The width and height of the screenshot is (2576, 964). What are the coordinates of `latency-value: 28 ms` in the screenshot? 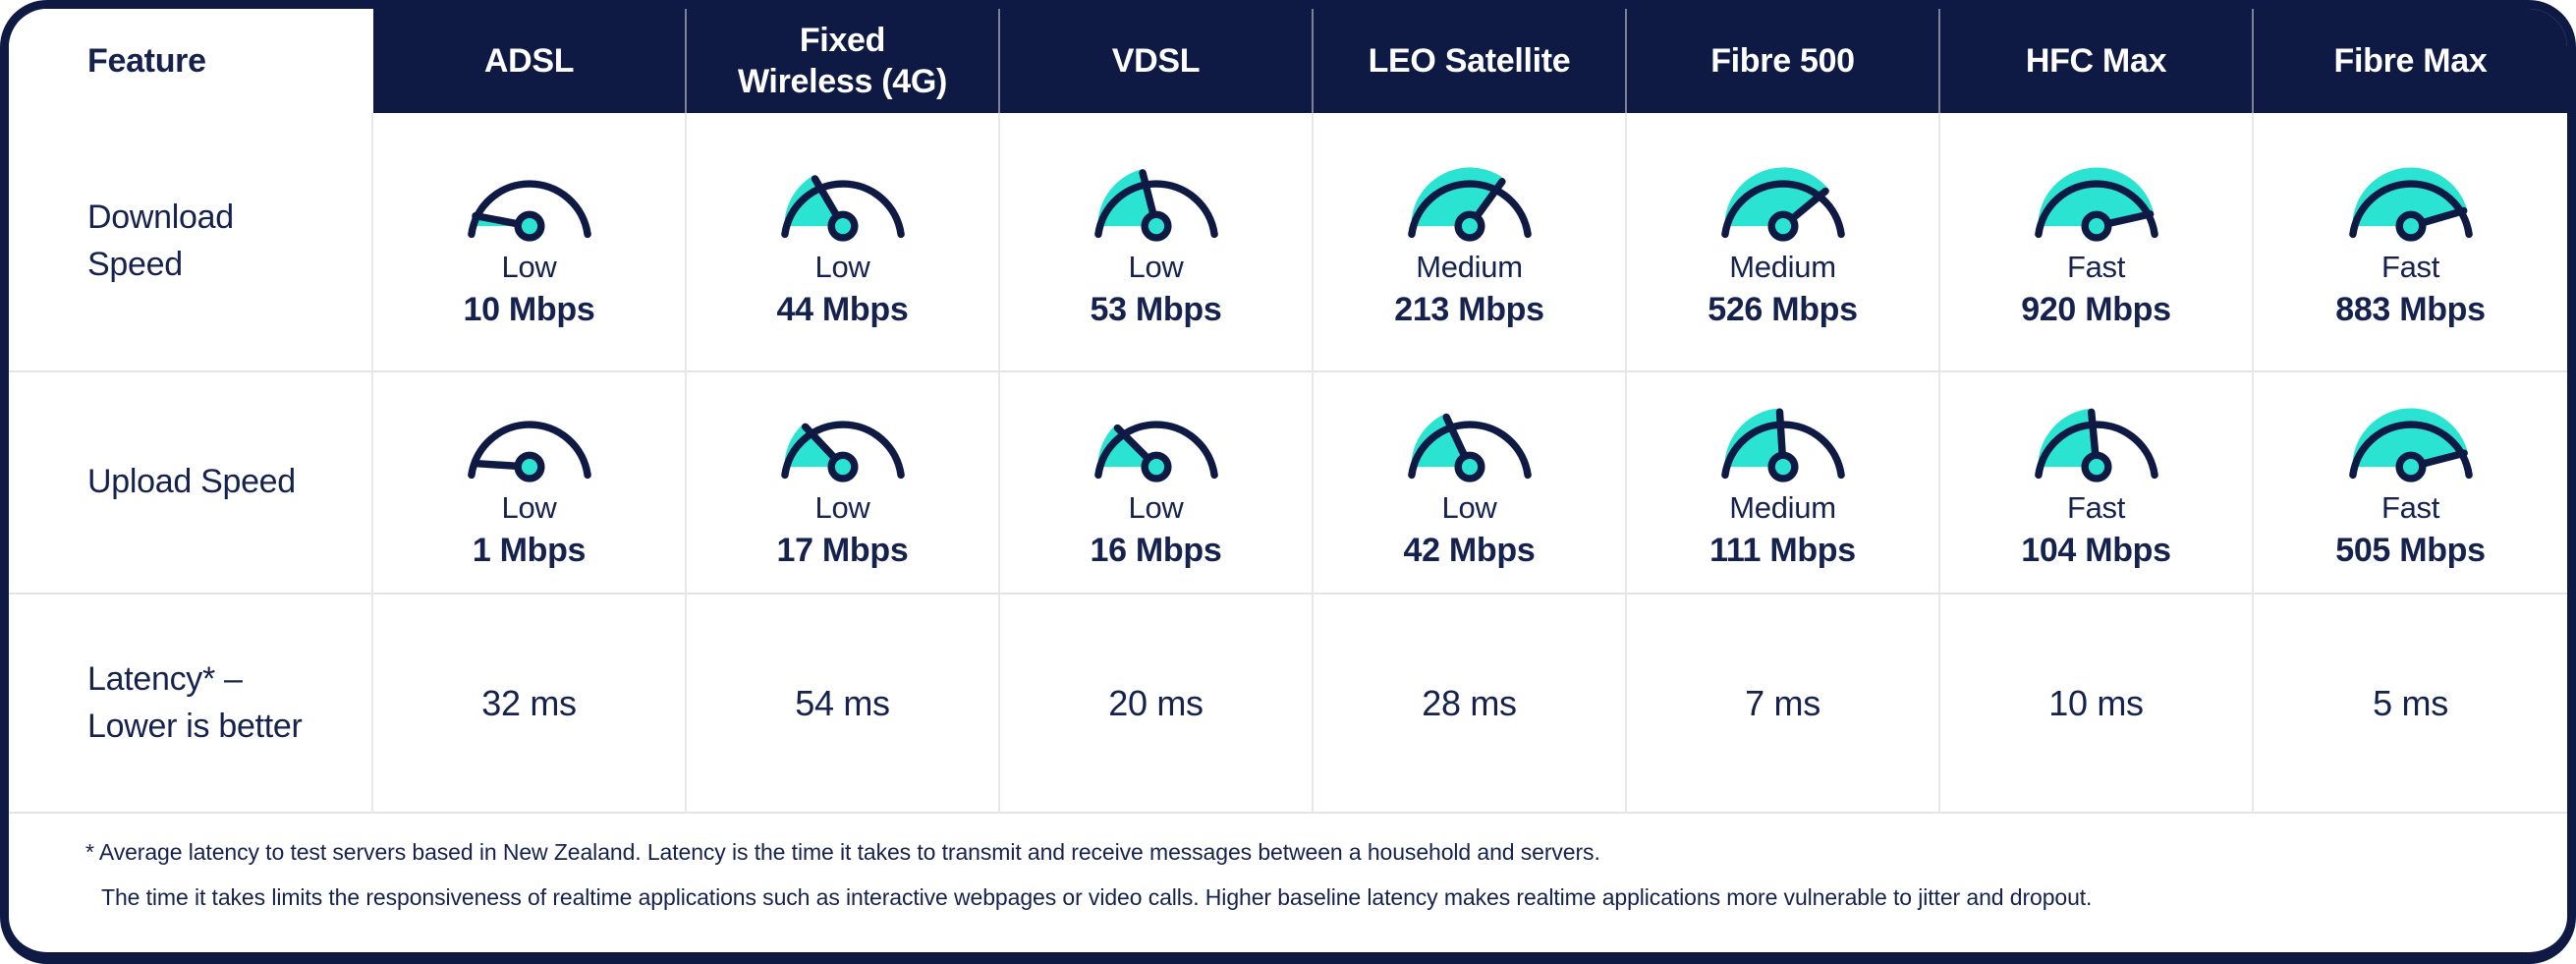 It's located at (1469, 702).